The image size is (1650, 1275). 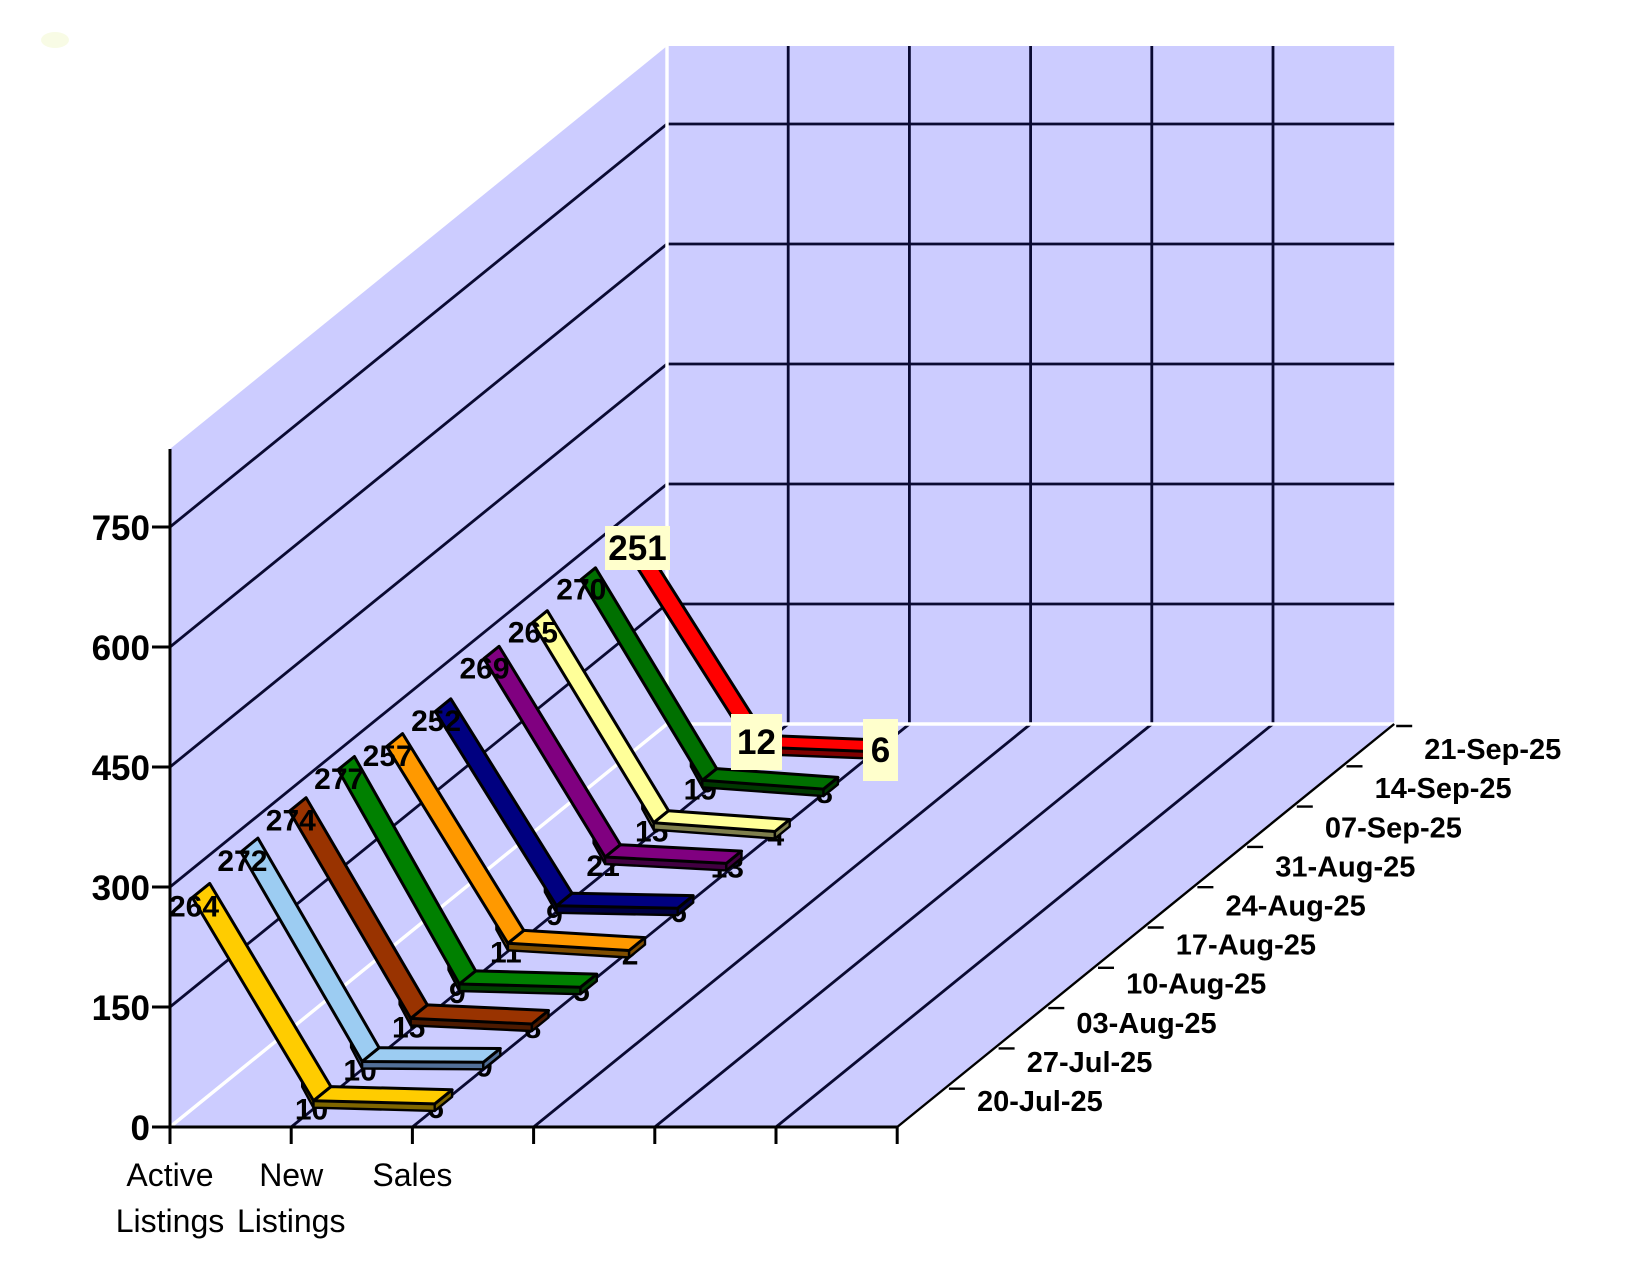 I want to click on svg-text: 270, so click(x=581, y=590).